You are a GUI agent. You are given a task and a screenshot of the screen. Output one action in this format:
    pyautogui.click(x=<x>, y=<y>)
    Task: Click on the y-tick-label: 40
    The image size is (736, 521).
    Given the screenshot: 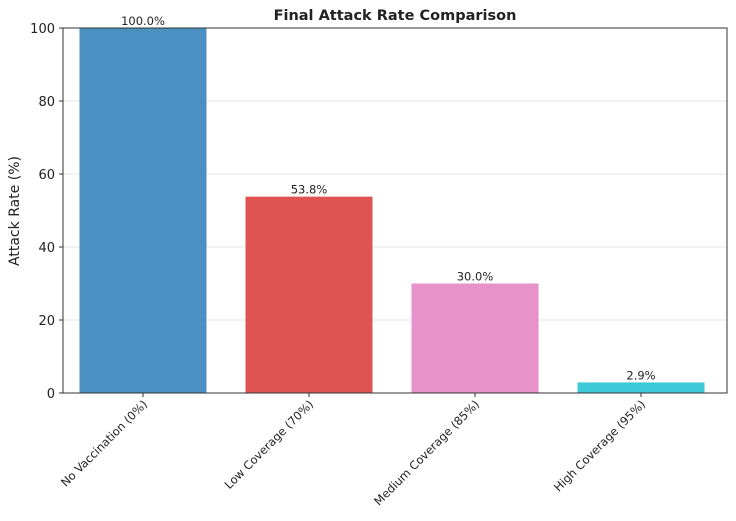 What is the action you would take?
    pyautogui.click(x=46, y=248)
    